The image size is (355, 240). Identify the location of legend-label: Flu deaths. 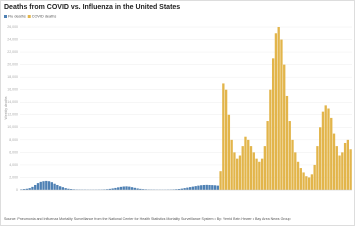
(17, 17).